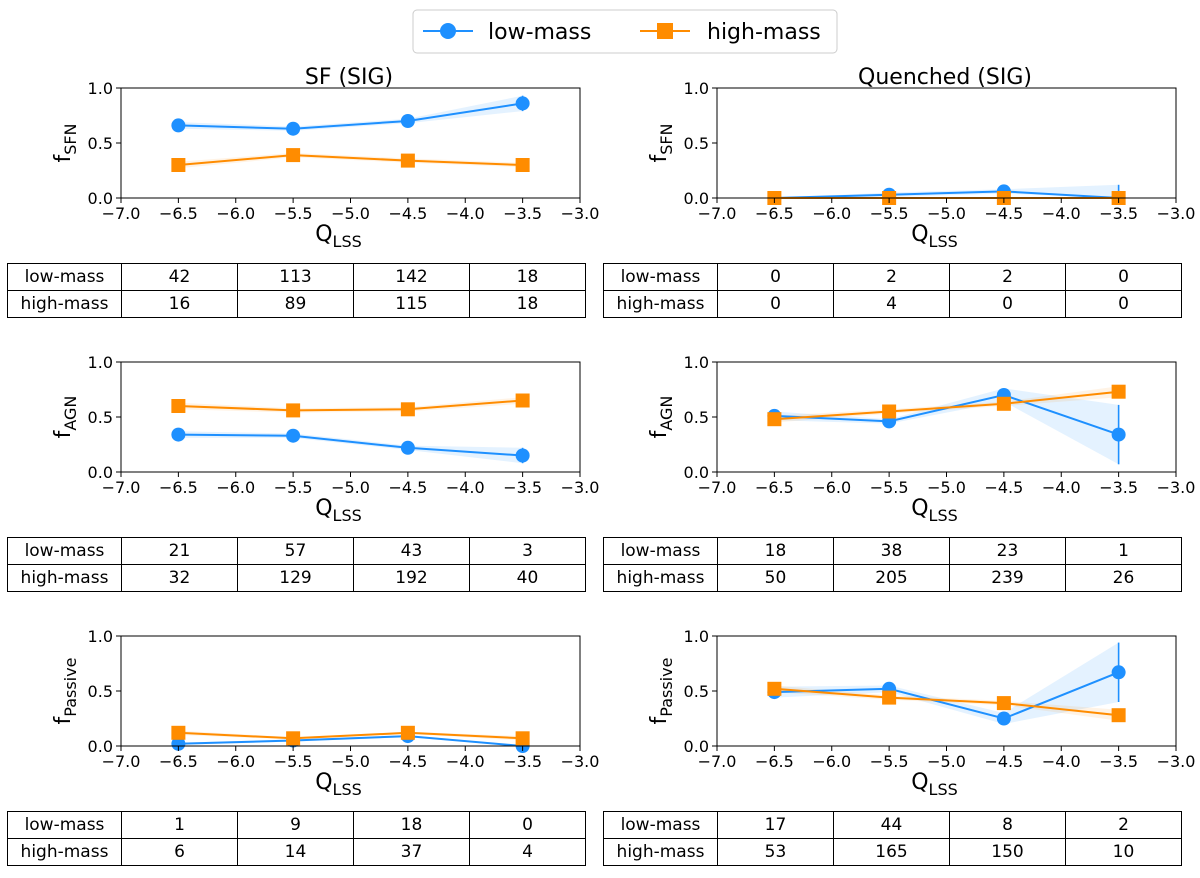  Describe the element at coordinates (411, 551) in the screenshot. I see `table-cell: 43` at that location.